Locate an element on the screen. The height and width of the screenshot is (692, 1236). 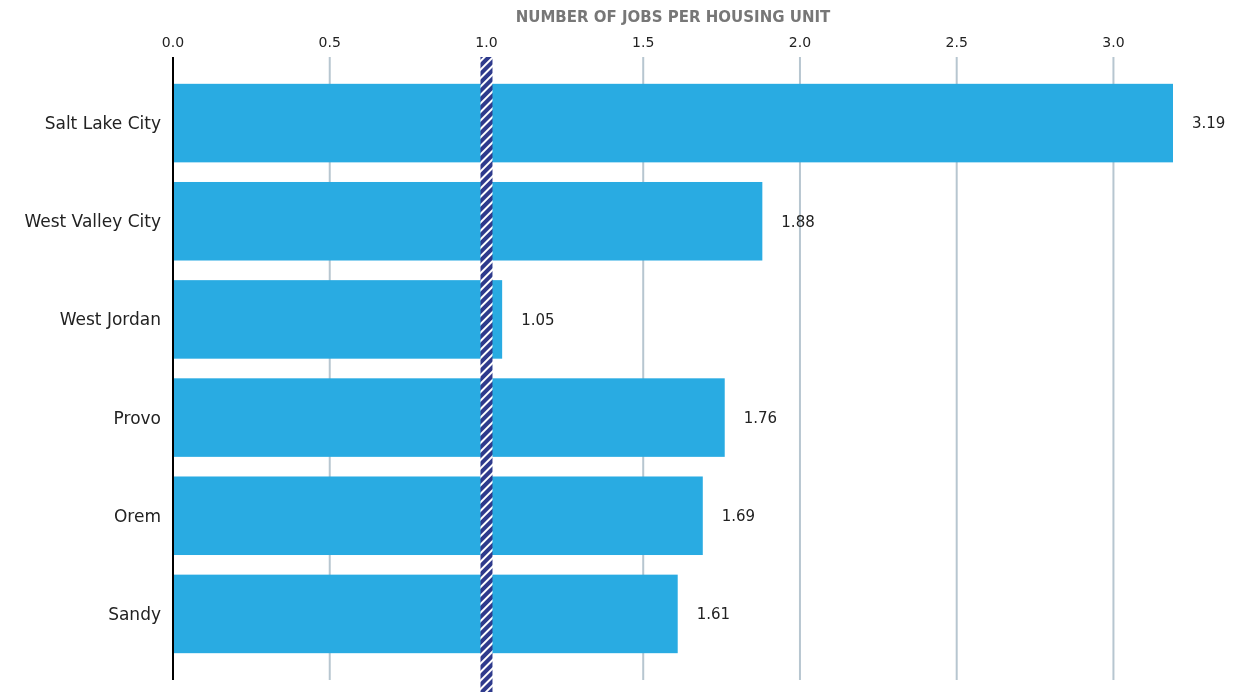
x-tick-label: 3.0 is located at coordinates (1113, 42).